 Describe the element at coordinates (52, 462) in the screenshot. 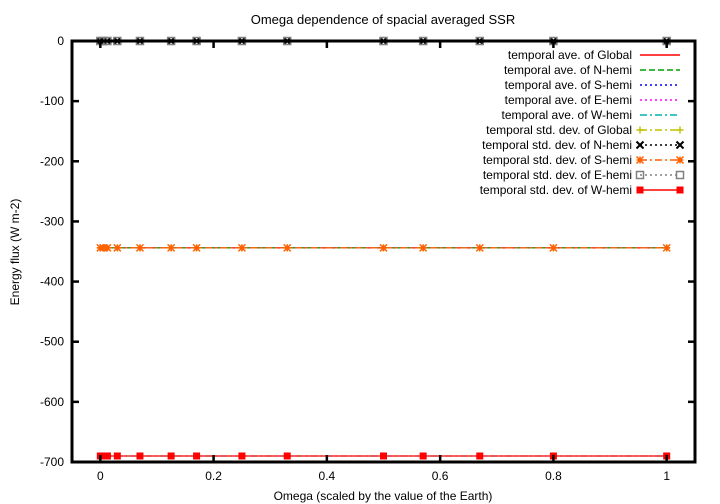

I see `y-tick-label: -700` at that location.